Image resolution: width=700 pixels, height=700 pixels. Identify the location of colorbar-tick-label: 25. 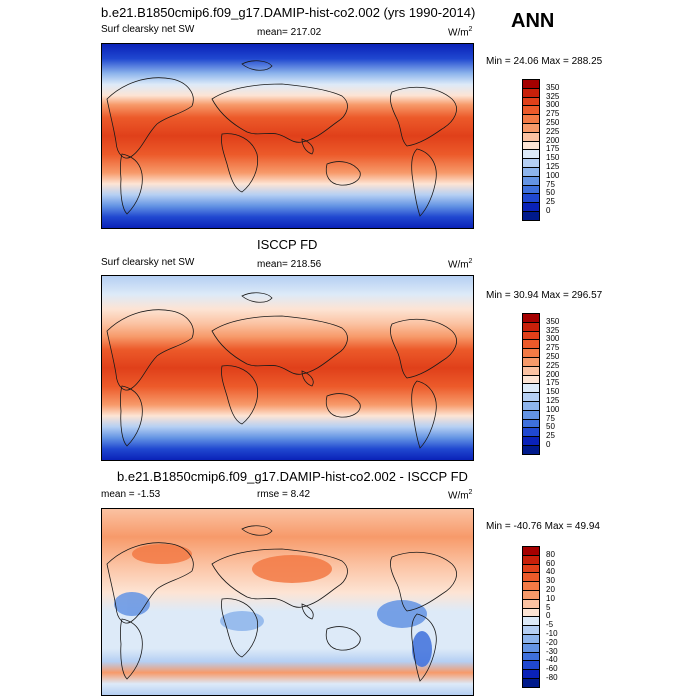
(550, 202).